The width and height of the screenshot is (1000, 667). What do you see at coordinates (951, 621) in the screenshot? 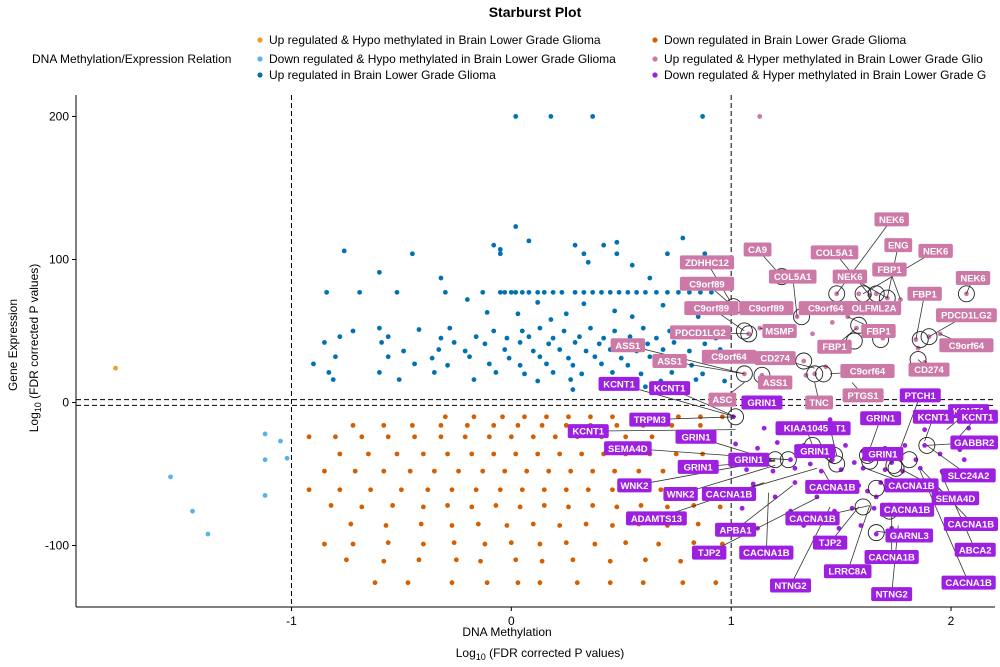
I see `x-tick-label-3: 2` at bounding box center [951, 621].